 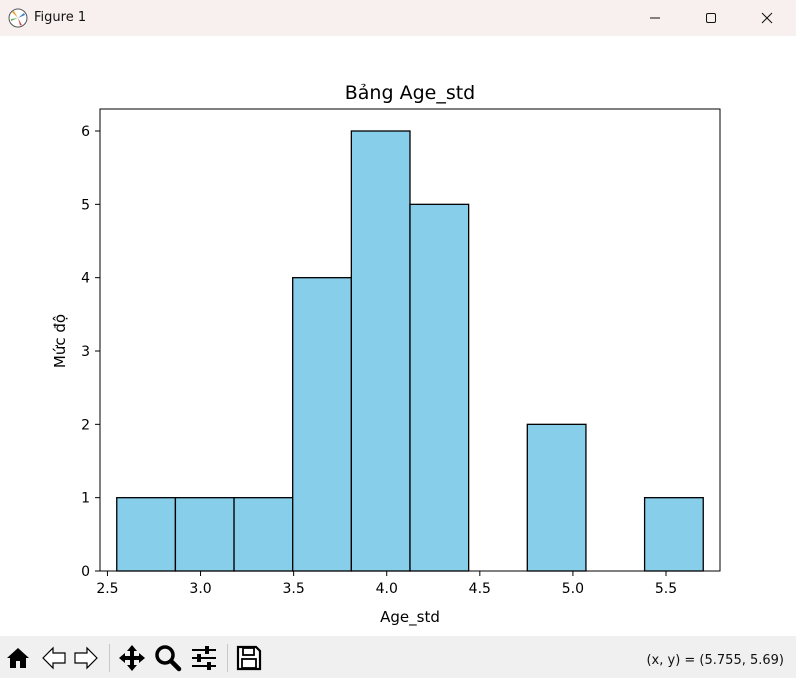 What do you see at coordinates (85, 572) in the screenshot?
I see `y-tick-label: 0` at bounding box center [85, 572].